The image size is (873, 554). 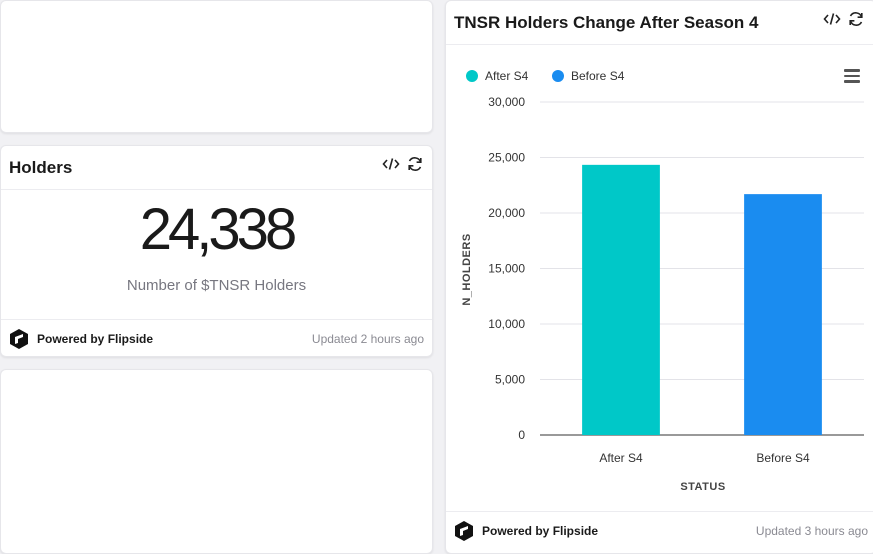 I want to click on updated-timestamp: Updated 3 hours ago, so click(x=811, y=531).